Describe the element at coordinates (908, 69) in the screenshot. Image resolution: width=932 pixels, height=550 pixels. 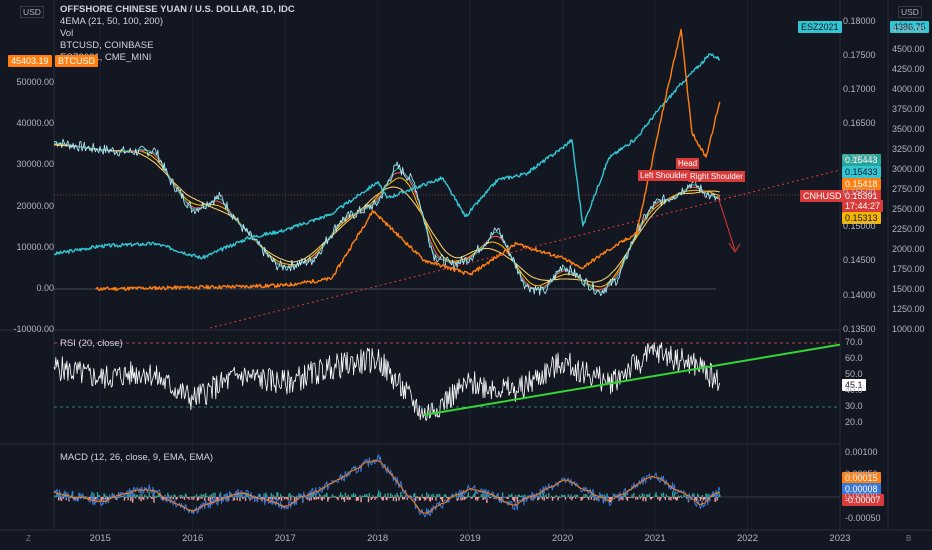
I see `es-axis-tick: 4250.00` at that location.